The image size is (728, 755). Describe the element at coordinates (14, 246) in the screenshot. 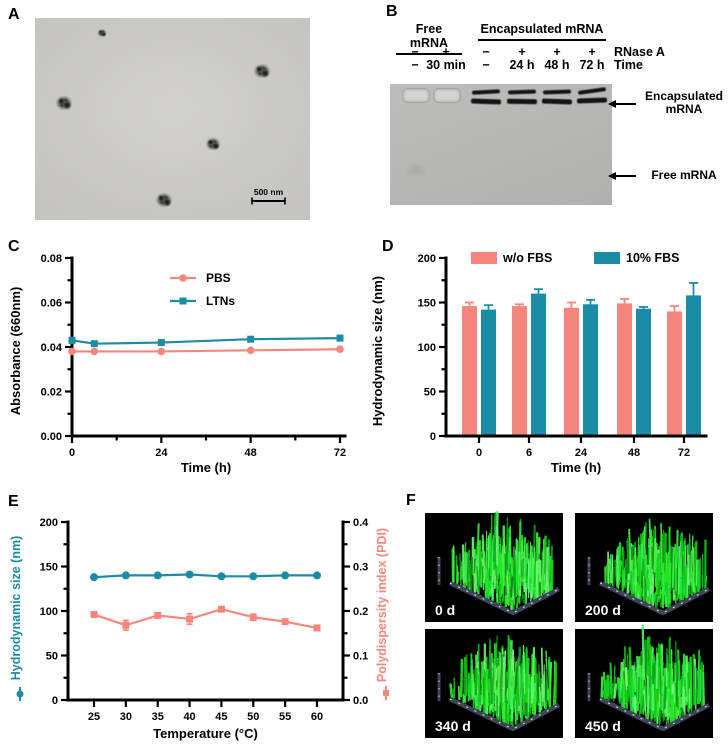

I see `panel-c-label: C` at that location.